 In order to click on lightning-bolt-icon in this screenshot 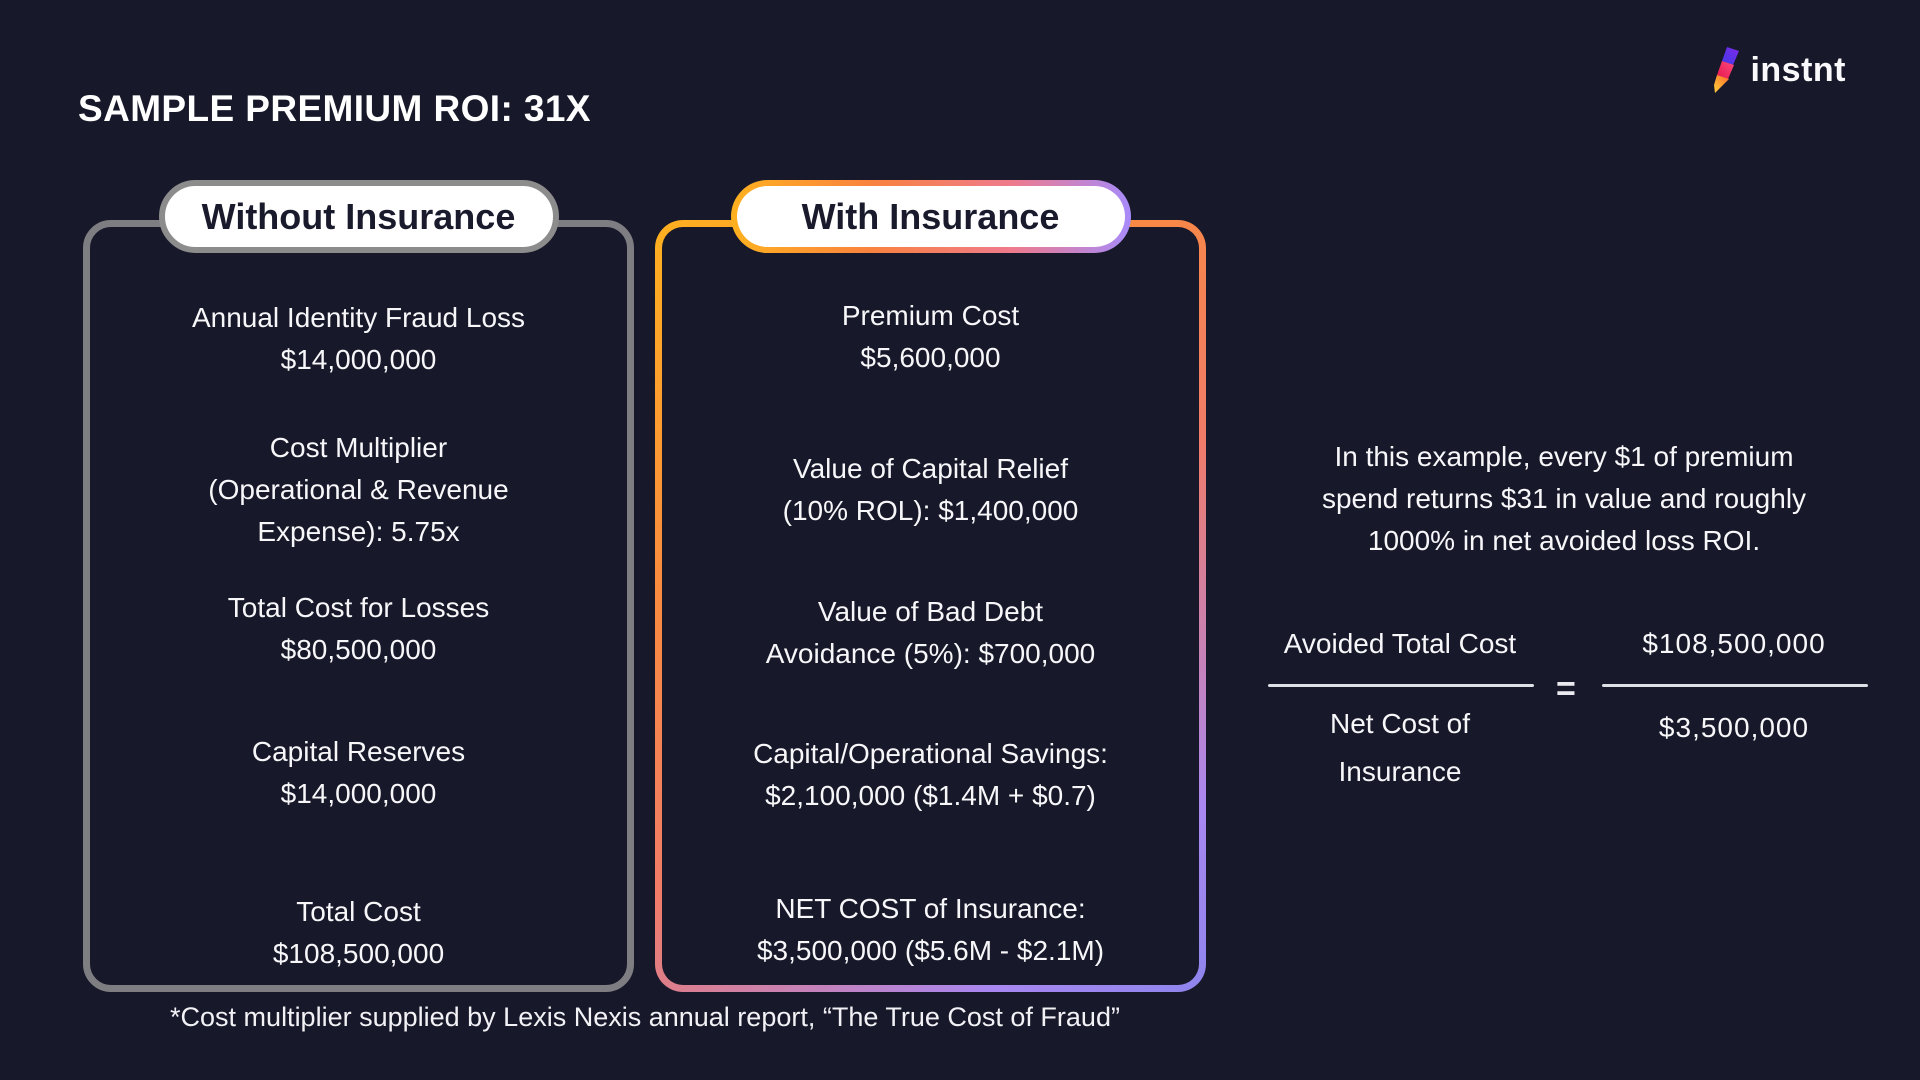, I will do `click(1727, 70)`.